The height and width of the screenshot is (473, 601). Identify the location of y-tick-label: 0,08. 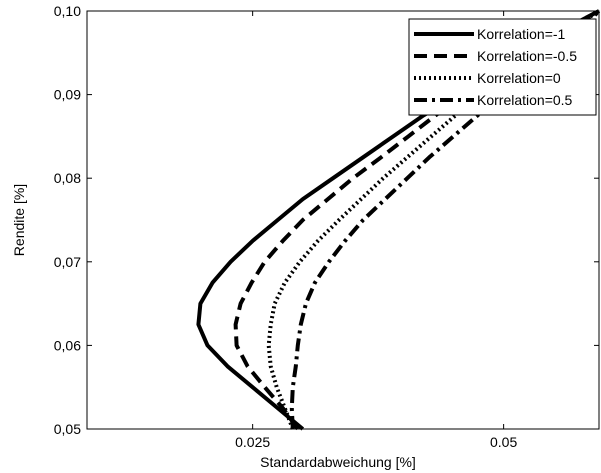
(67, 178).